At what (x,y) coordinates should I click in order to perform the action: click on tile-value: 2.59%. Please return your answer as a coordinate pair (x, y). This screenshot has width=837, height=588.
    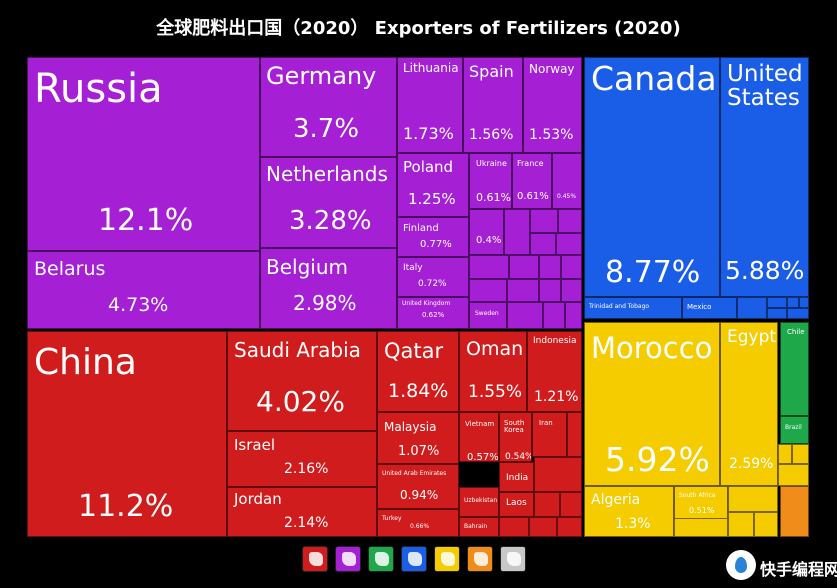
    Looking at the image, I should click on (751, 464).